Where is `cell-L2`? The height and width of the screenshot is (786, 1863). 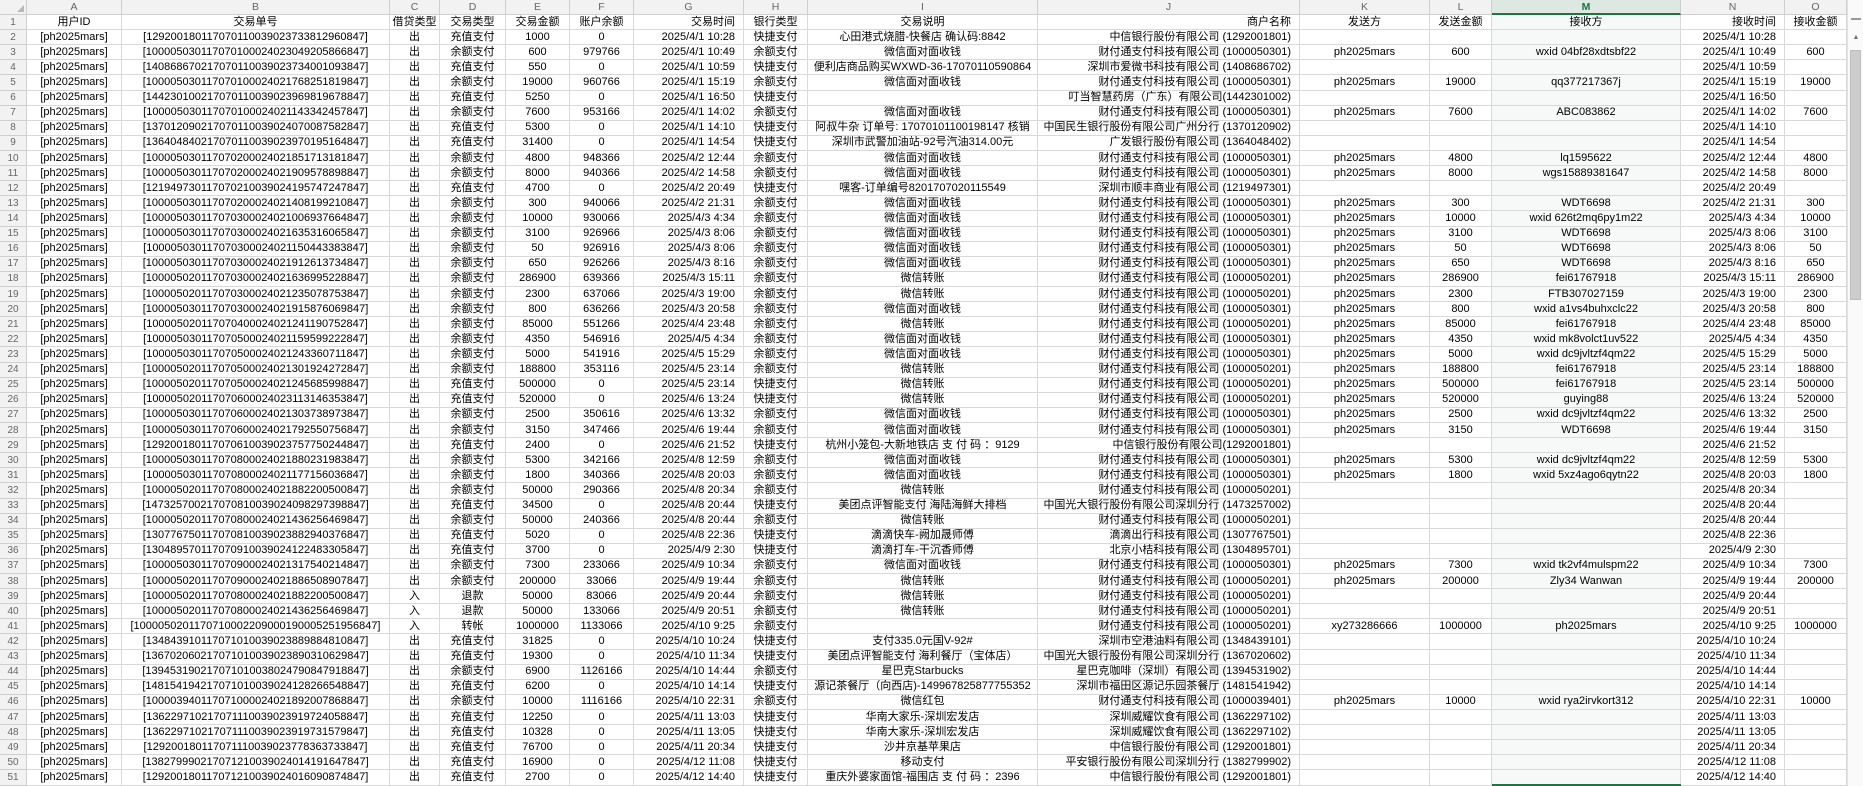 cell-L2 is located at coordinates (1461, 38).